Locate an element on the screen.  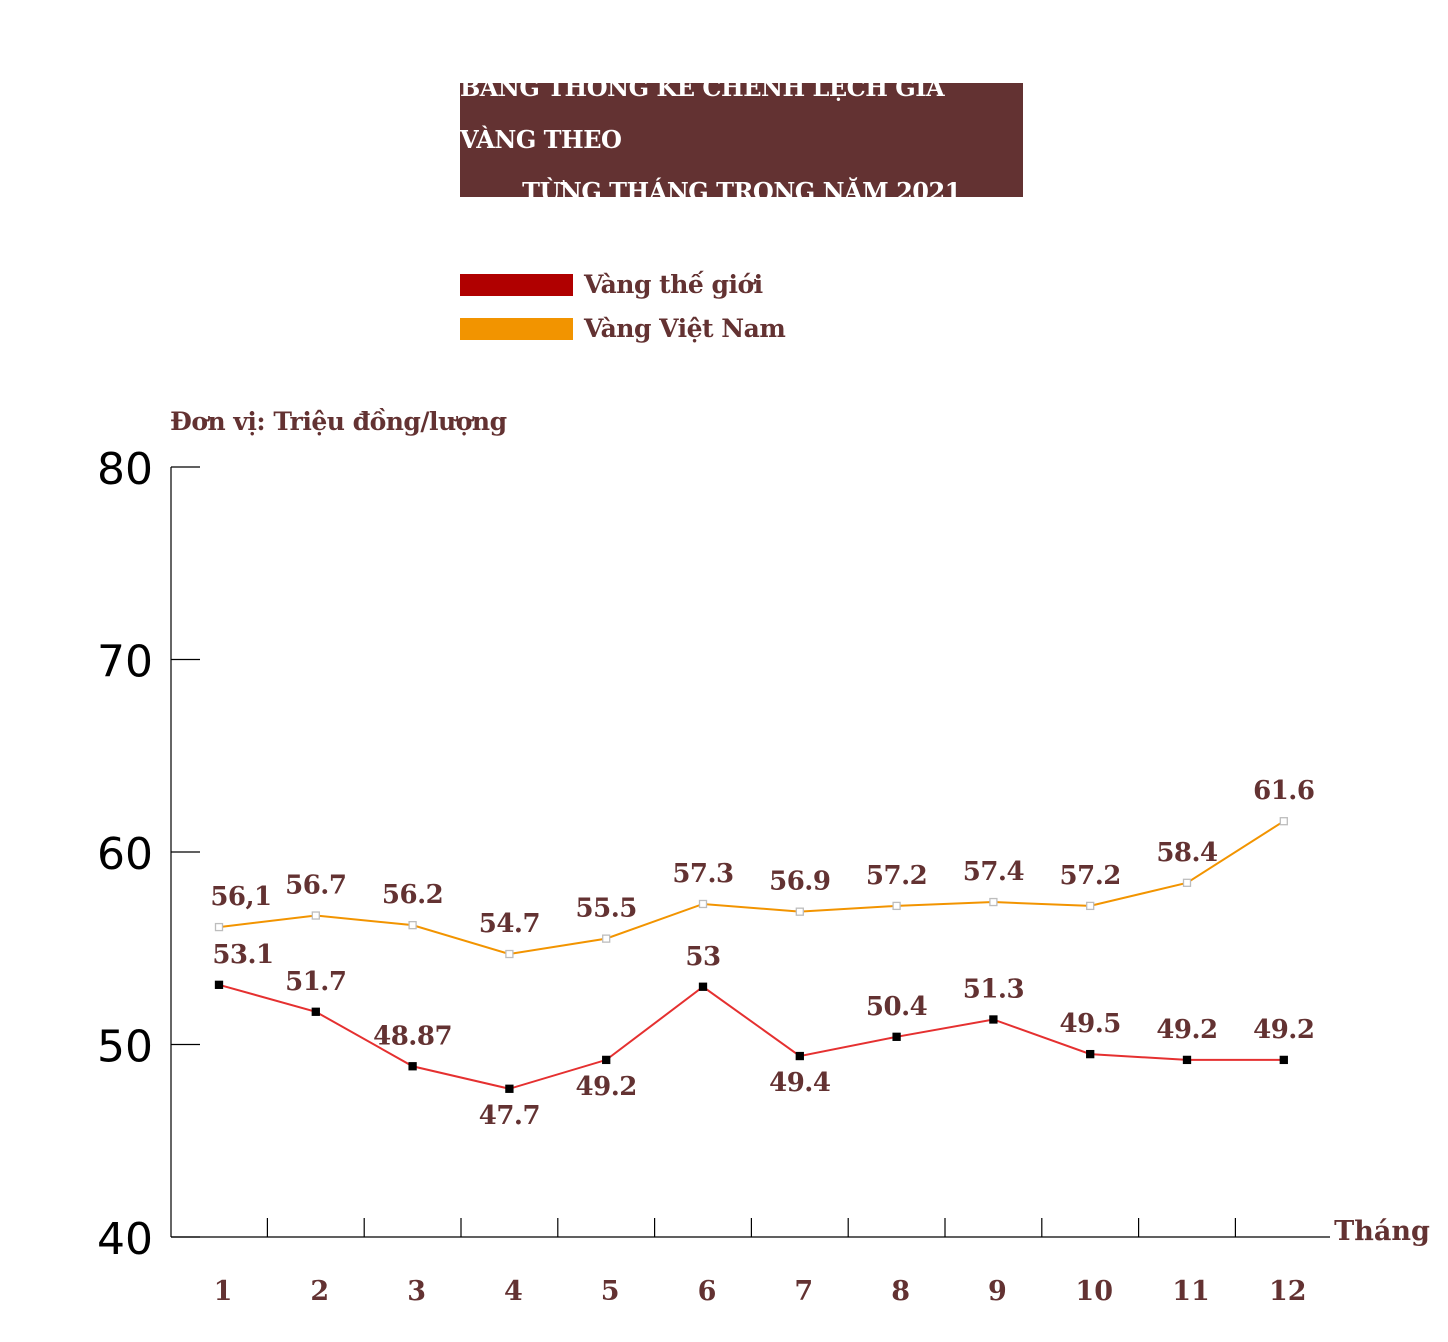
data-label-vn-6: 57.3 is located at coordinates (702, 874).